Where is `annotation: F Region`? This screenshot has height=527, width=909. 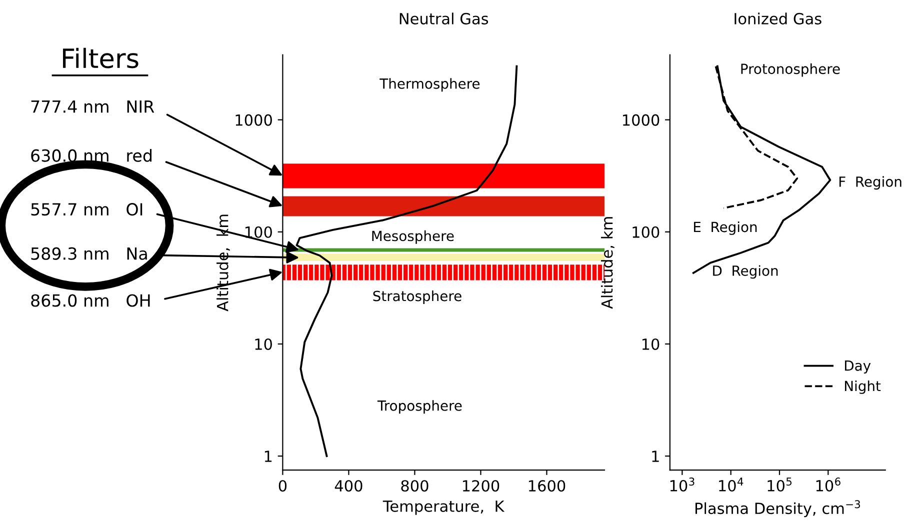
annotation: F Region is located at coordinates (870, 183).